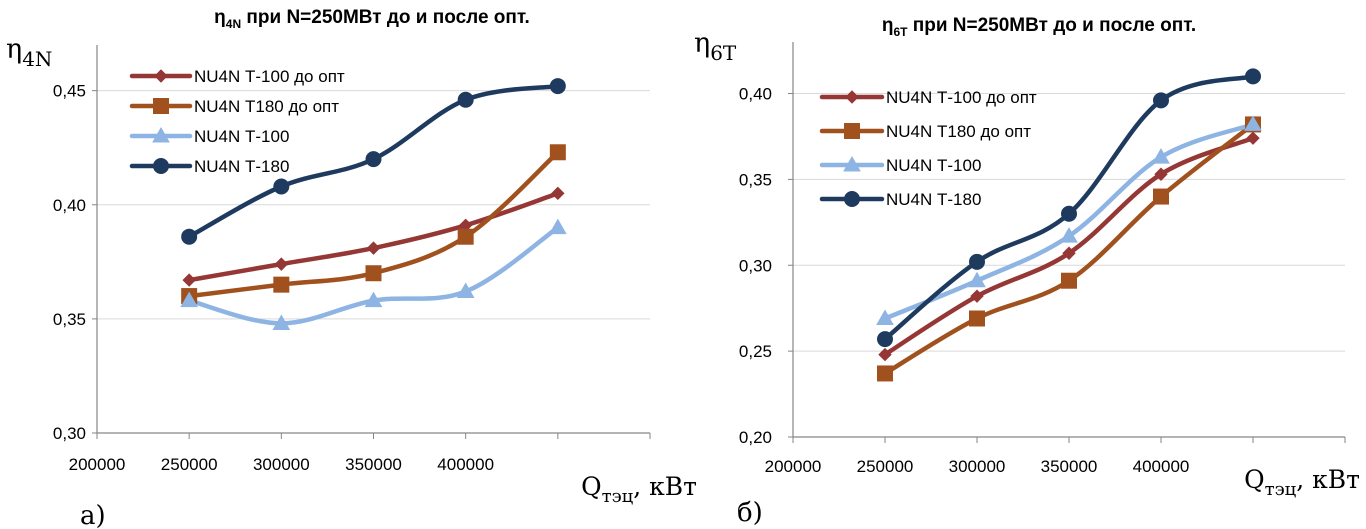 The height and width of the screenshot is (529, 1366). What do you see at coordinates (372, 19) in the screenshot?
I see `chart-title: η4N при N=250МВт до и после опт.` at bounding box center [372, 19].